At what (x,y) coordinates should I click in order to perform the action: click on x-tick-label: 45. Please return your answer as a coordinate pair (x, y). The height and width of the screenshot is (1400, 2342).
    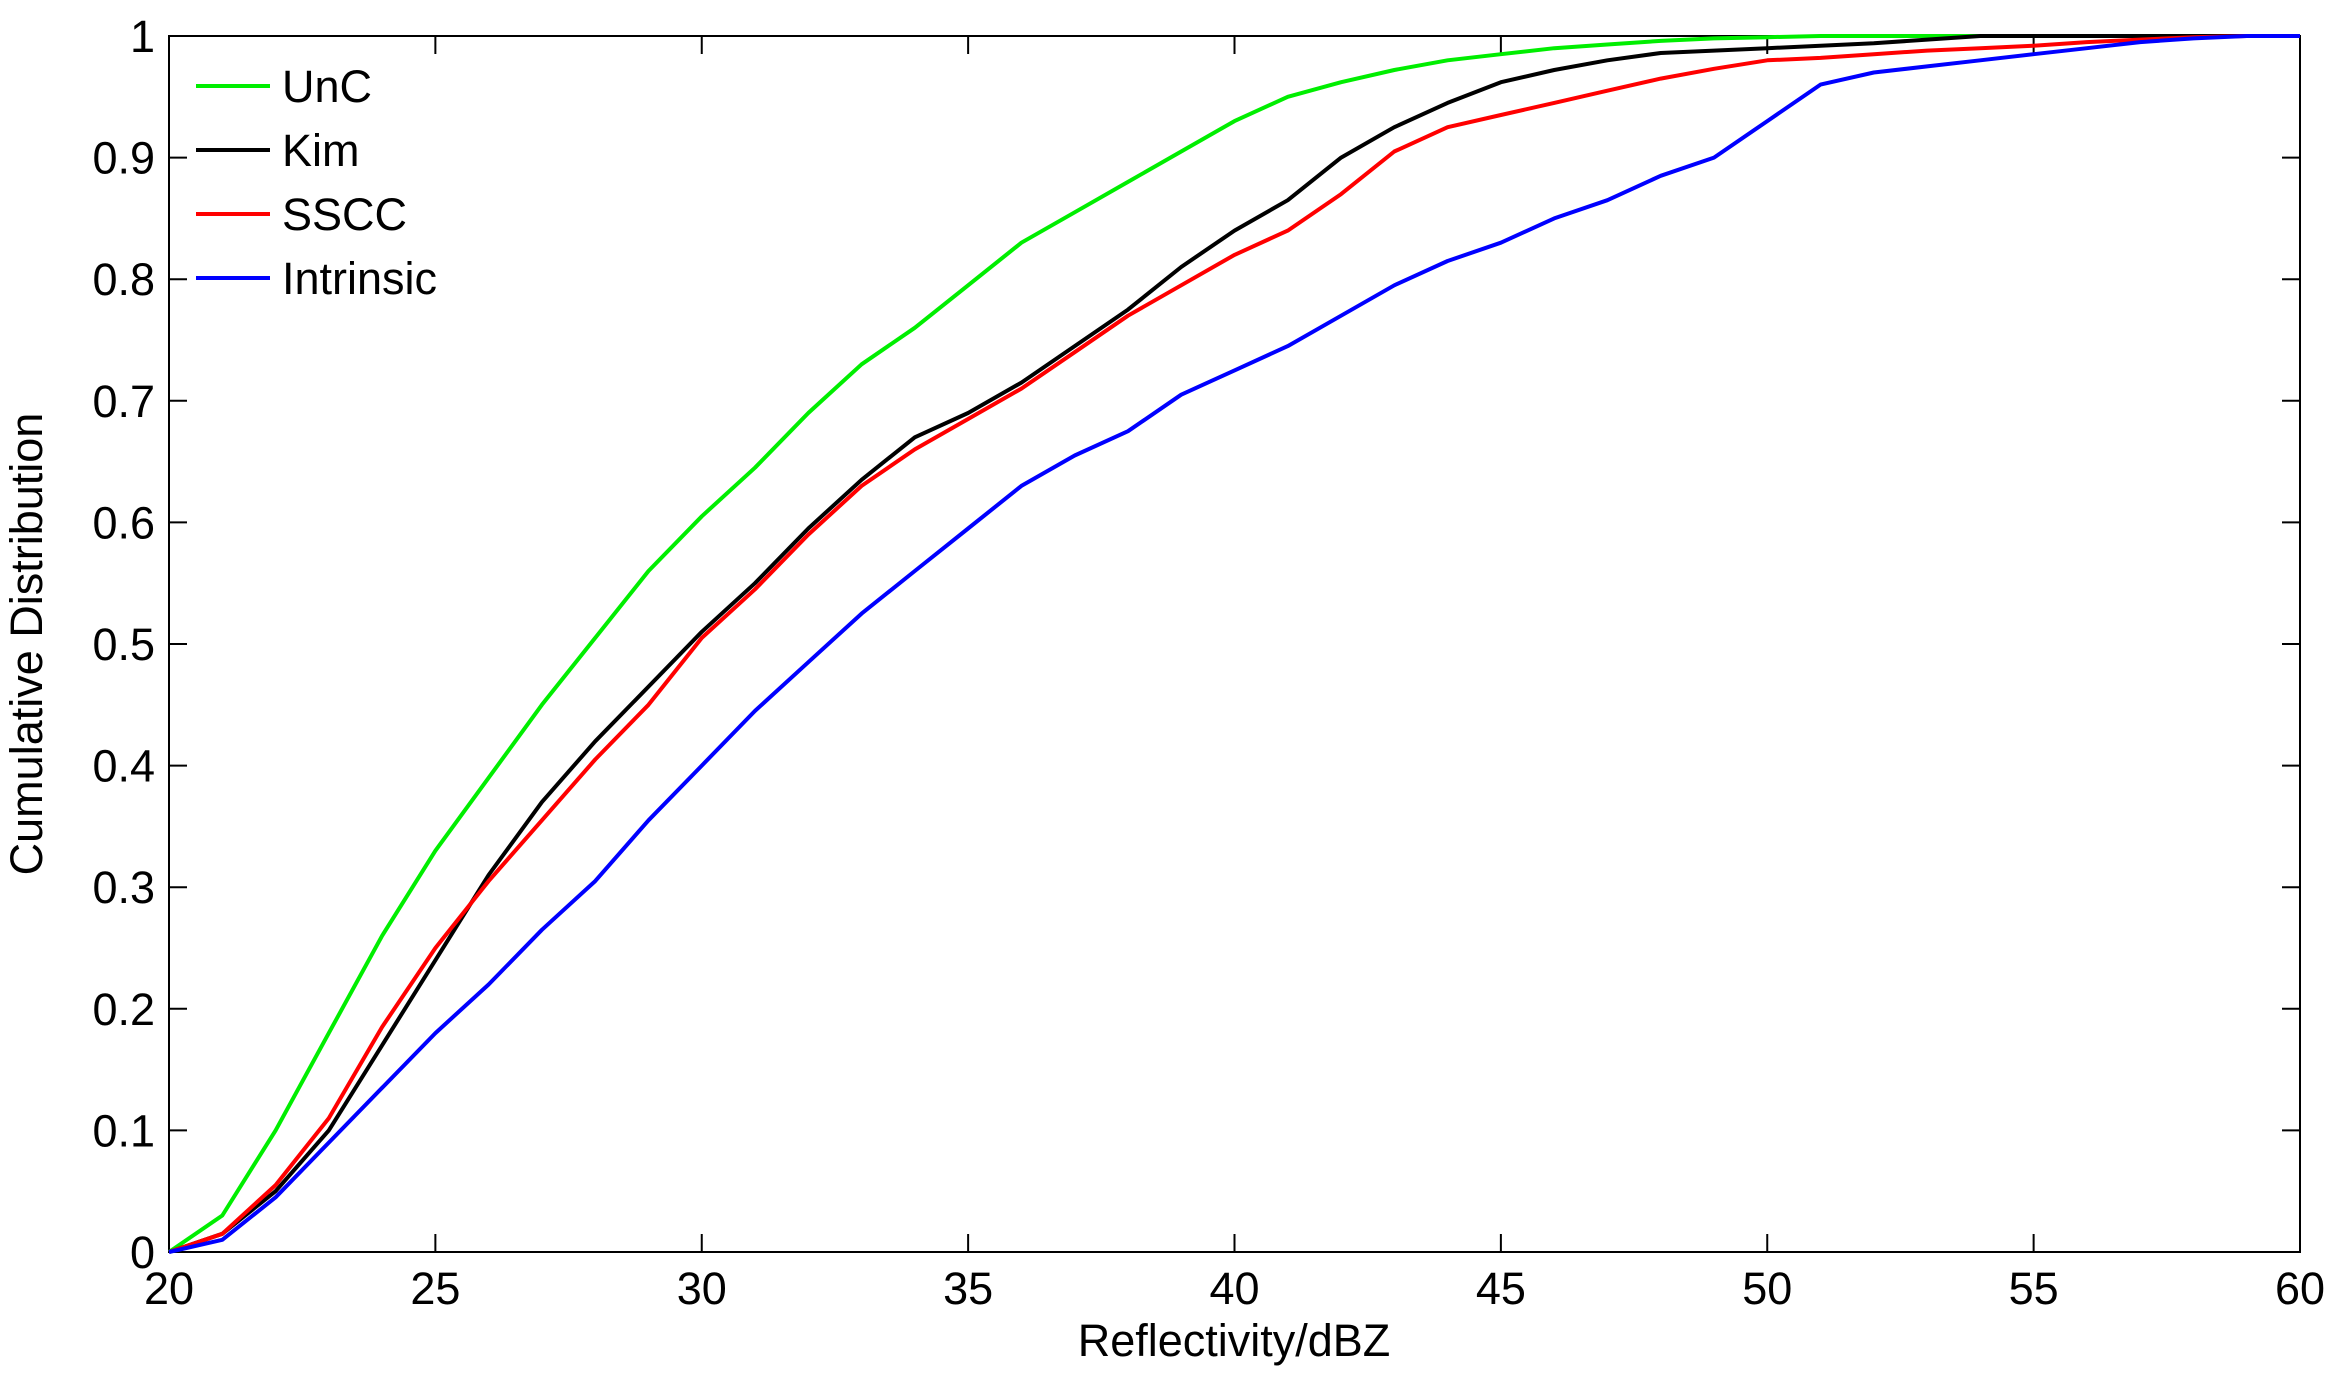
    Looking at the image, I should click on (1501, 1288).